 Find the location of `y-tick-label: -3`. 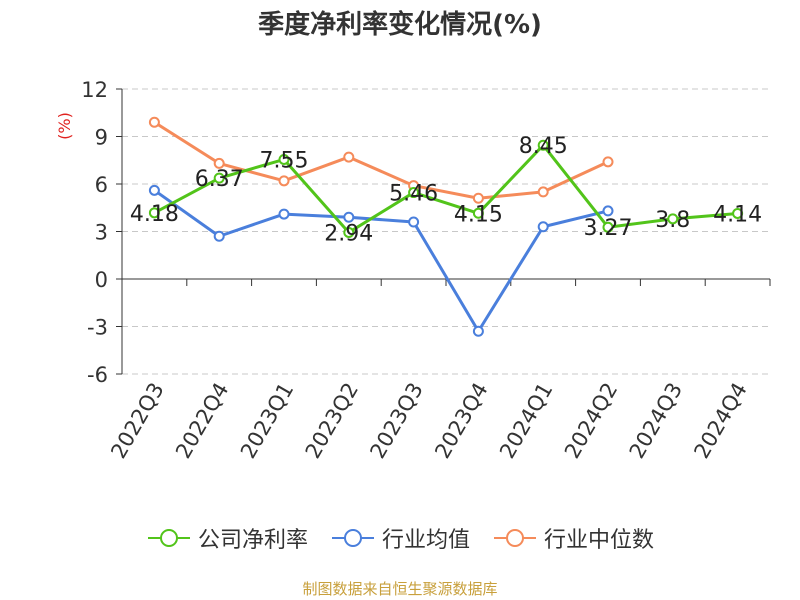

y-tick-label: -3 is located at coordinates (97, 328).